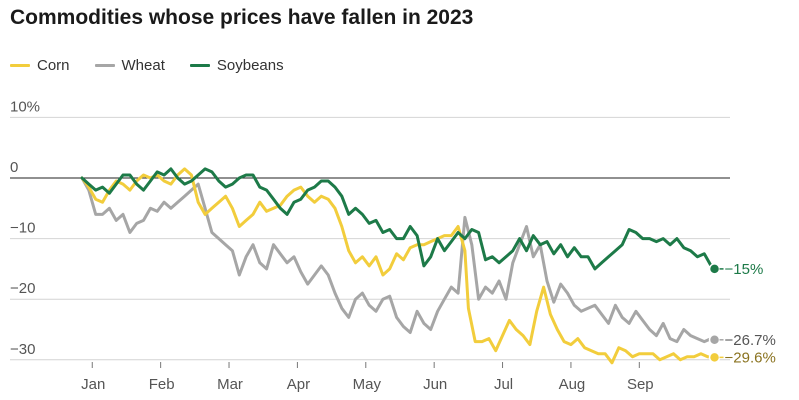  Describe the element at coordinates (230, 384) in the screenshot. I see `x-tick-label-mar: Mar` at that location.